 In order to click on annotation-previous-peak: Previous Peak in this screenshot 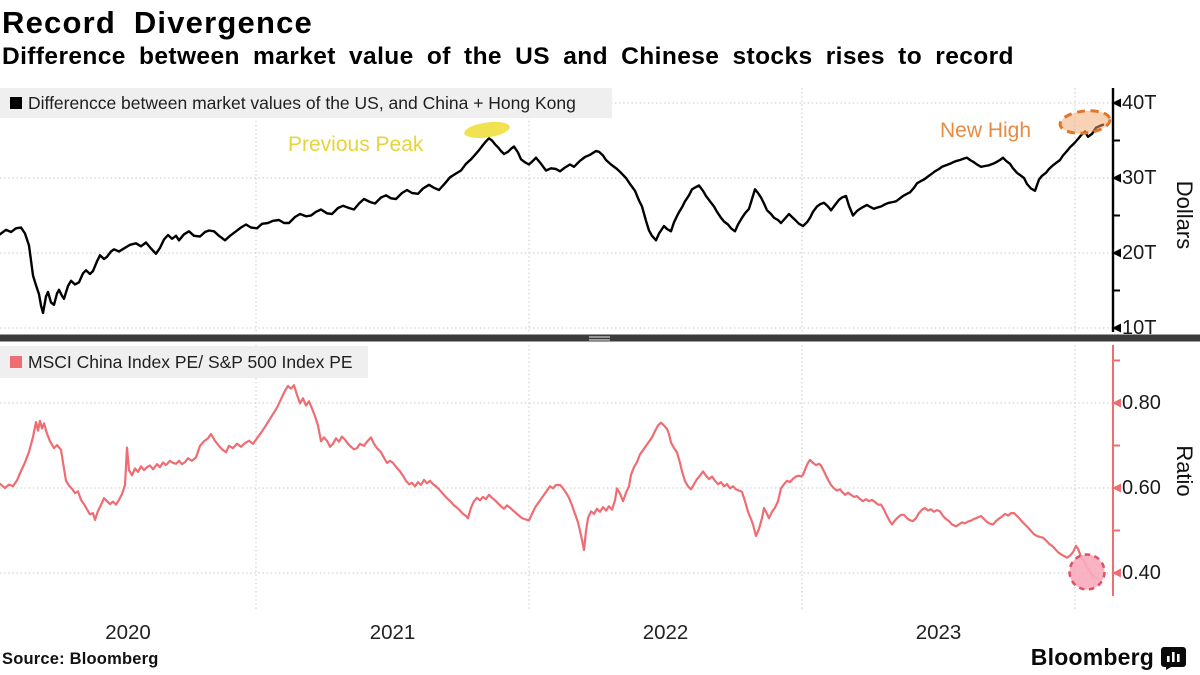, I will do `click(356, 144)`.